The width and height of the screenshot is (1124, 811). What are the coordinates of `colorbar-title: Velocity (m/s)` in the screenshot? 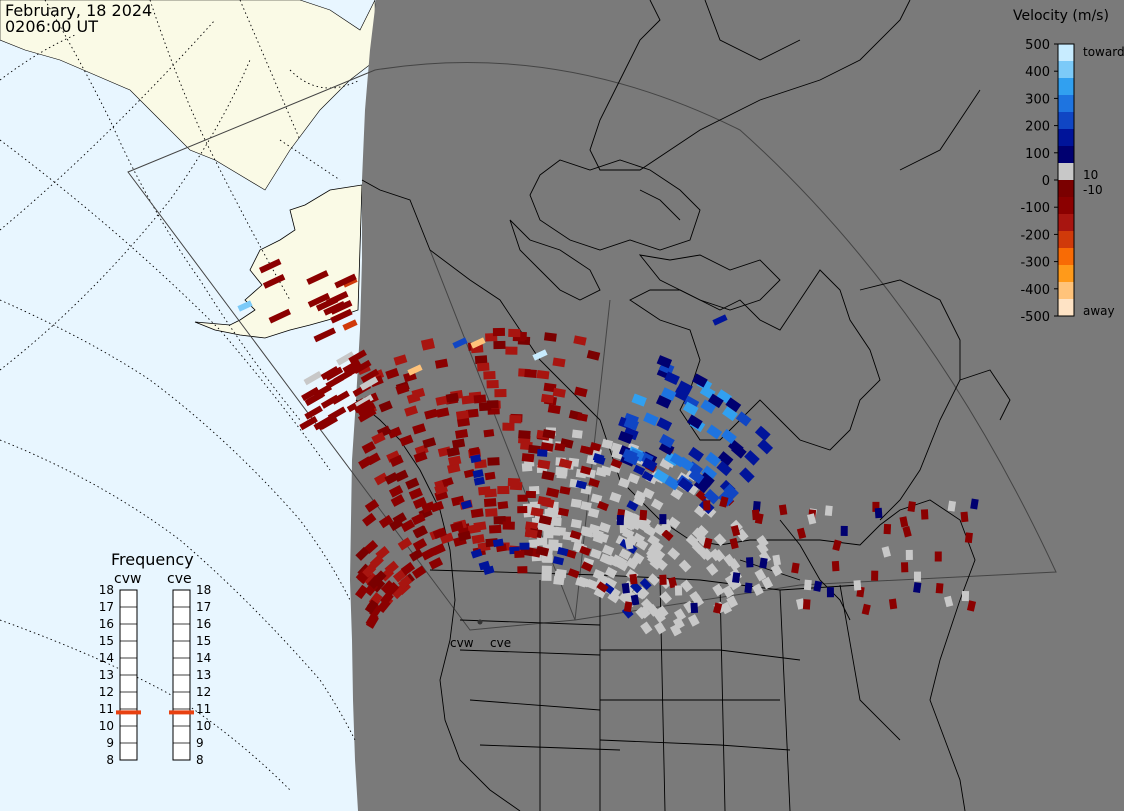 It's located at (1061, 16).